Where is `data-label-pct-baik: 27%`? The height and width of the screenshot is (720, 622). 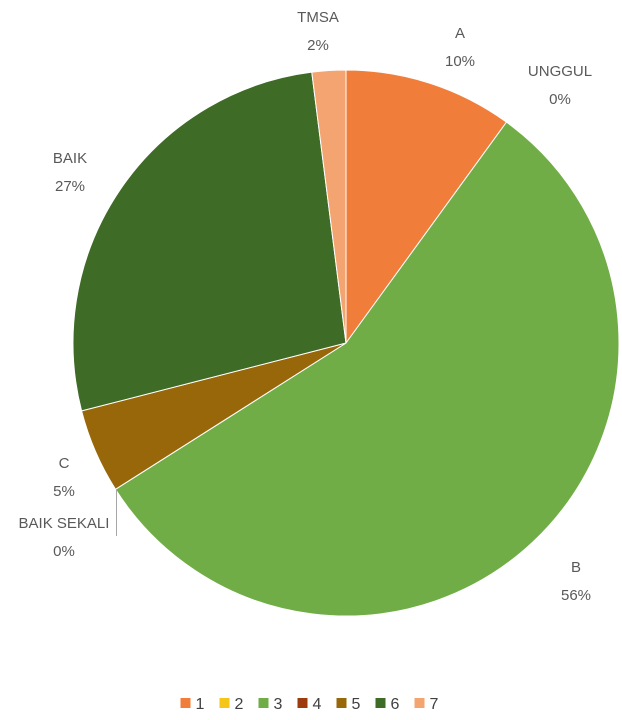
data-label-pct-baik: 27% is located at coordinates (70, 186).